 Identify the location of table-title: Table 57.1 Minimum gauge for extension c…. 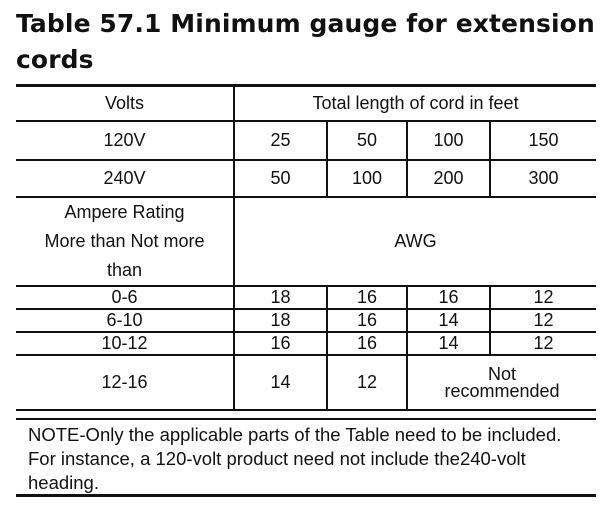
(305, 41).